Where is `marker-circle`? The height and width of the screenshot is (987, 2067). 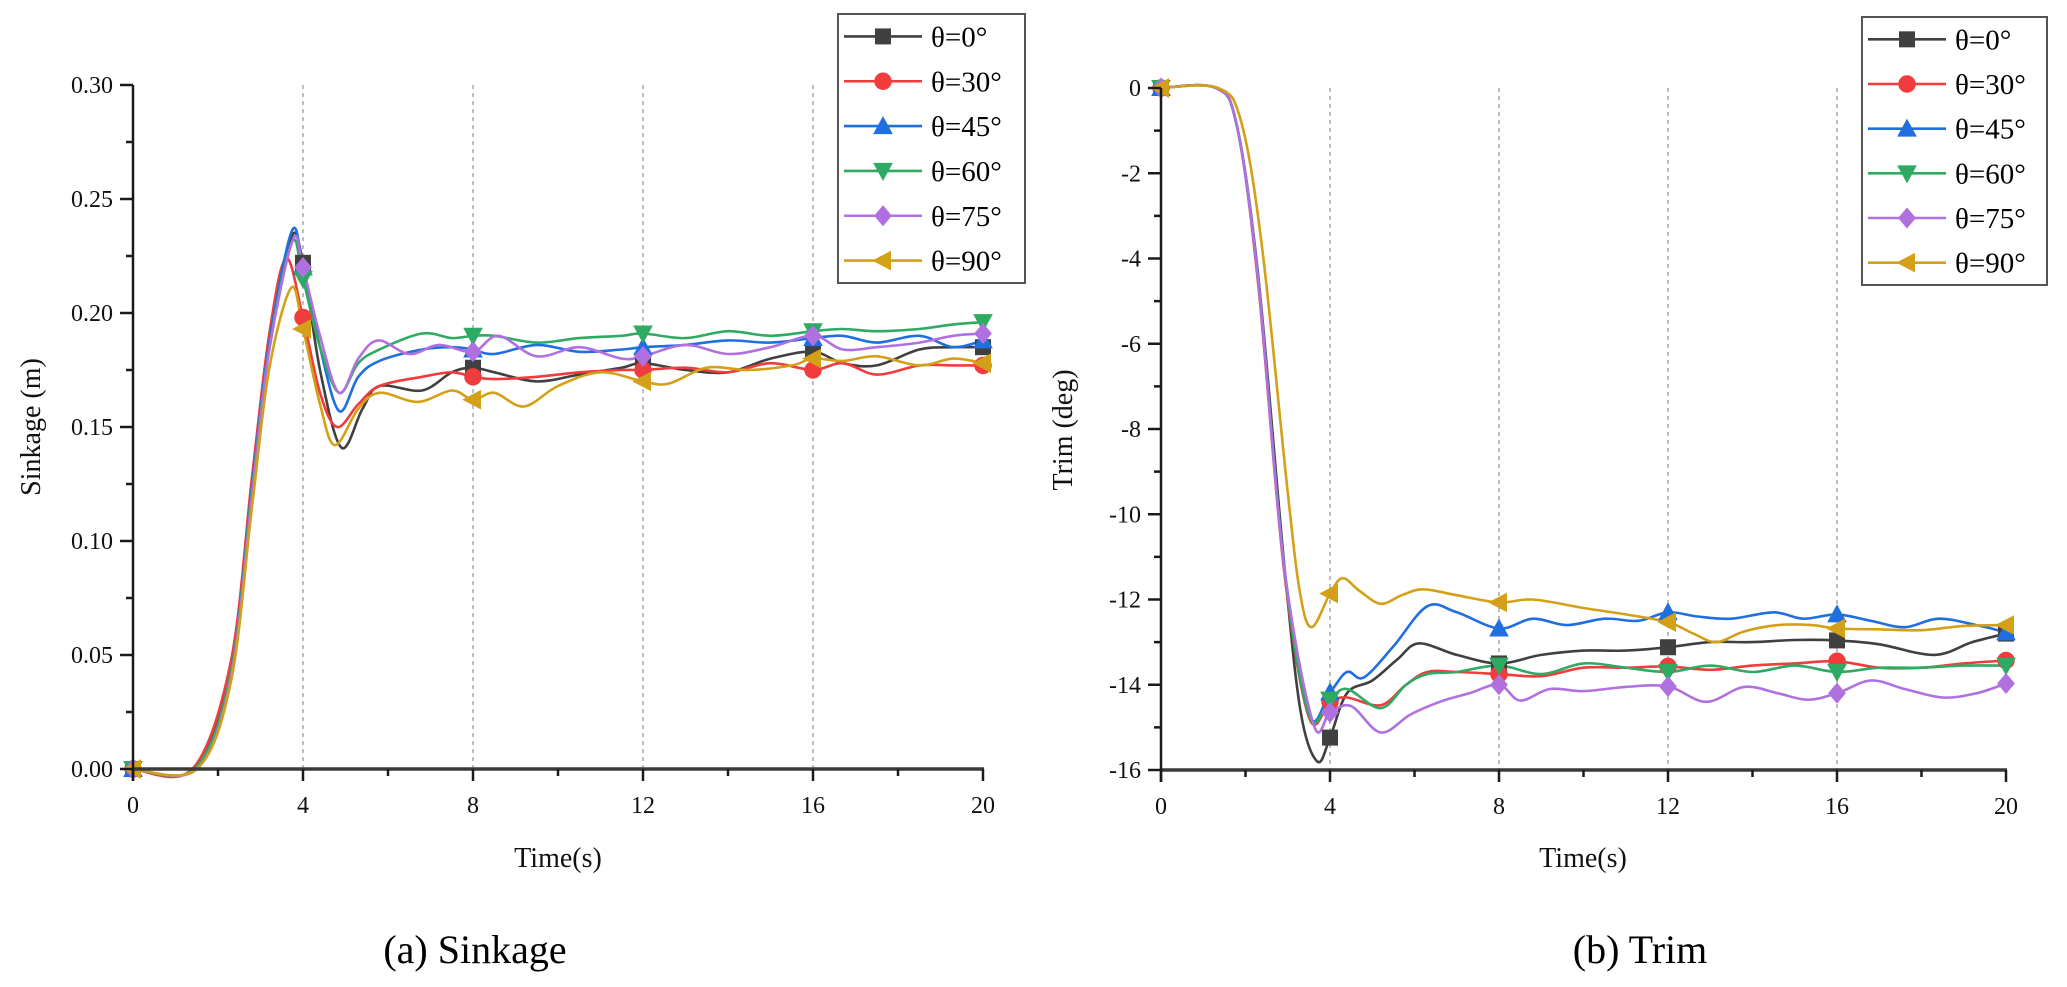 marker-circle is located at coordinates (473, 377).